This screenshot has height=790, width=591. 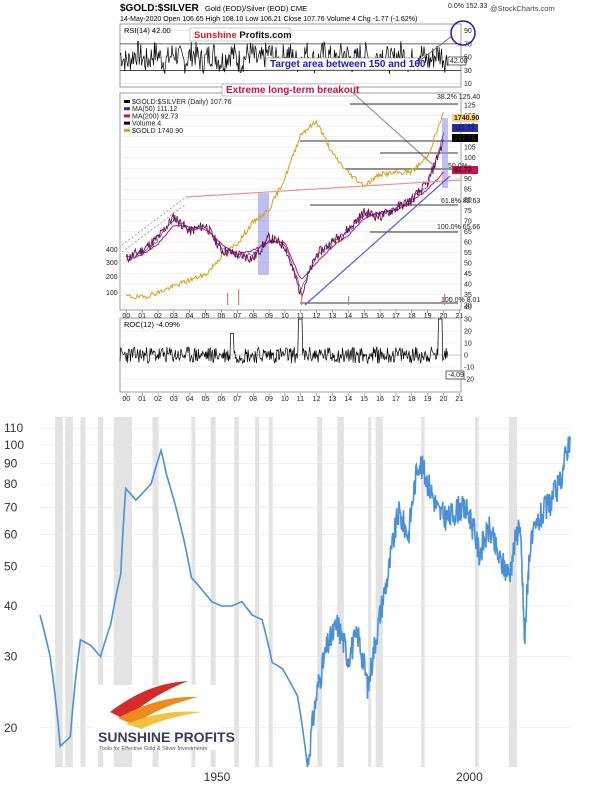 I want to click on breakout-callout: Extreme long-term breakout, so click(x=293, y=90).